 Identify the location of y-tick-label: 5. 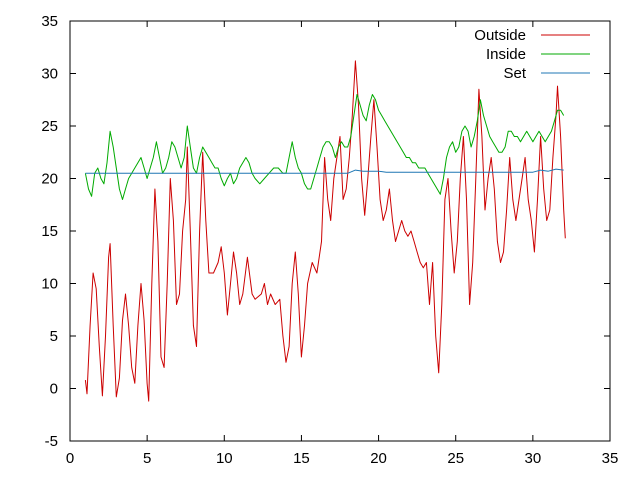
(54, 336).